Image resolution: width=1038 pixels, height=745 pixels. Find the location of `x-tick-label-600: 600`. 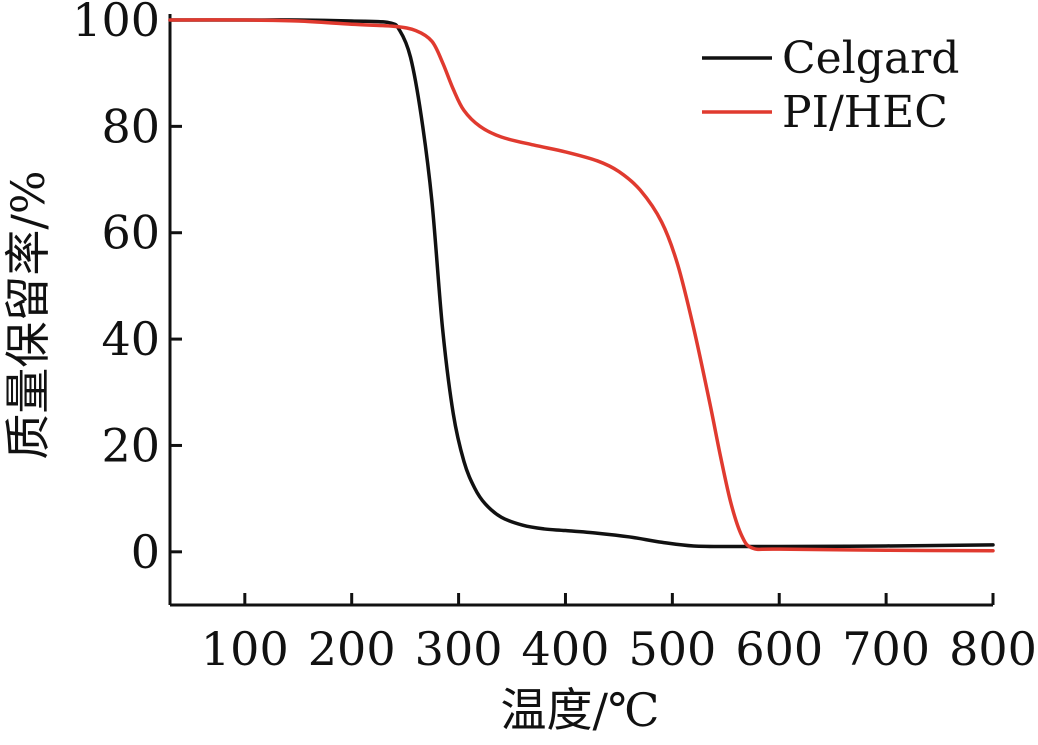

x-tick-label-600: 600 is located at coordinates (779, 649).